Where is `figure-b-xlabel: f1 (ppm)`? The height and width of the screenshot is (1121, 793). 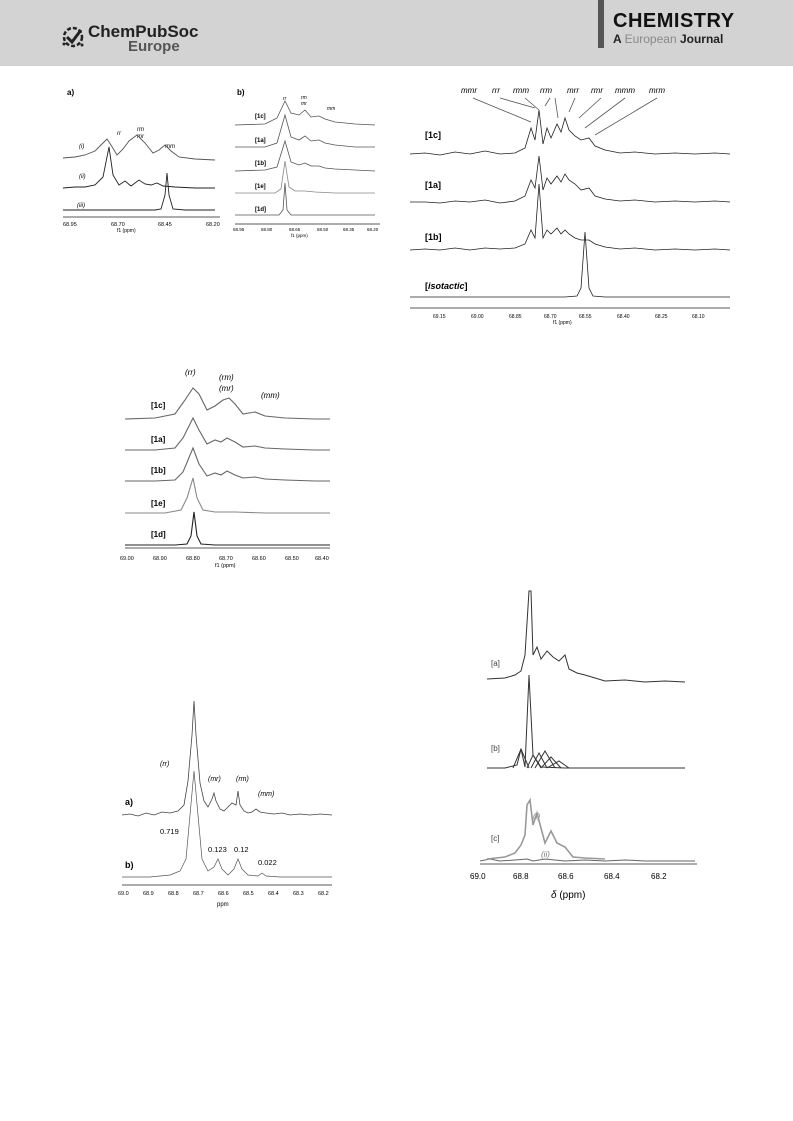
figure-b-xlabel: f1 (ppm) is located at coordinates (299, 235).